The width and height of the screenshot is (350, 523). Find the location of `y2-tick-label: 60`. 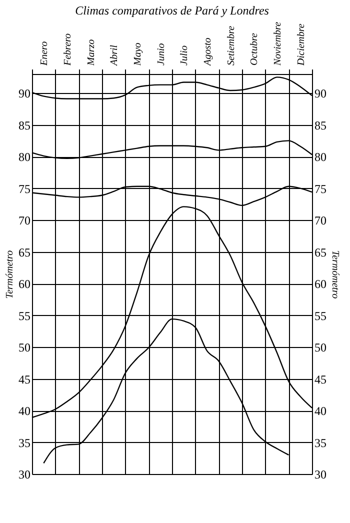

y2-tick-label: 60 is located at coordinates (320, 284).